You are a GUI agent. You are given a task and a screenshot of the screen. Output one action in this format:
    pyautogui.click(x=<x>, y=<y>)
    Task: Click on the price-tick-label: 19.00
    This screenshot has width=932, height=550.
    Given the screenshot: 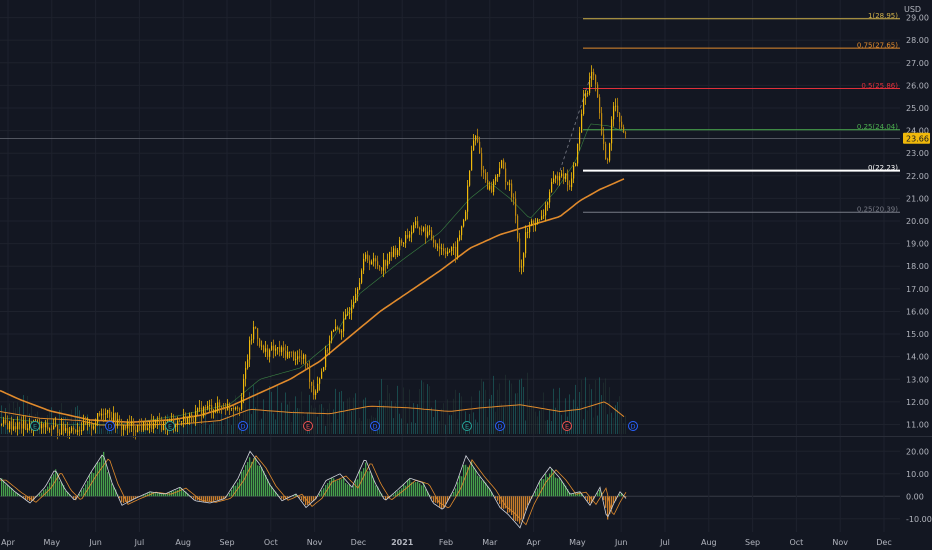 What is the action you would take?
    pyautogui.click(x=917, y=244)
    